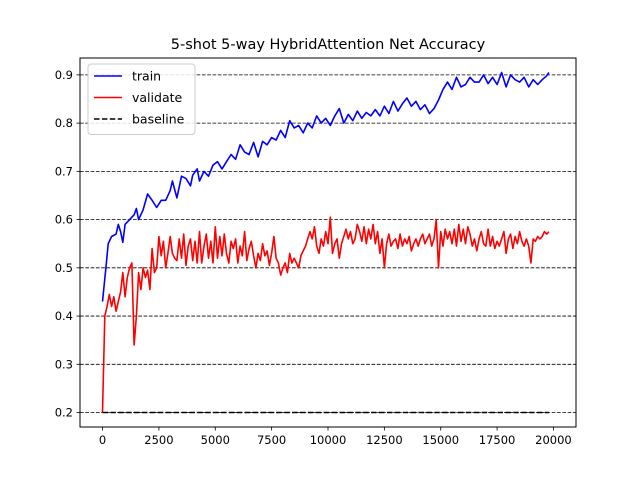 Image resolution: width=640 pixels, height=480 pixels. What do you see at coordinates (102, 440) in the screenshot?
I see `x-tick-label: 0` at bounding box center [102, 440].